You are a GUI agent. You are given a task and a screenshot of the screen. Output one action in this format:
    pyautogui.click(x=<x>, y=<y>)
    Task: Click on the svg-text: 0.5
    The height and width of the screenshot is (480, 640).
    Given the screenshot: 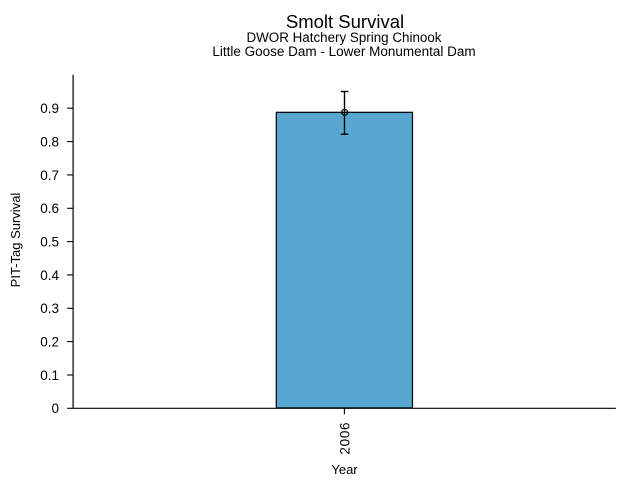 What is the action you would take?
    pyautogui.click(x=49, y=242)
    